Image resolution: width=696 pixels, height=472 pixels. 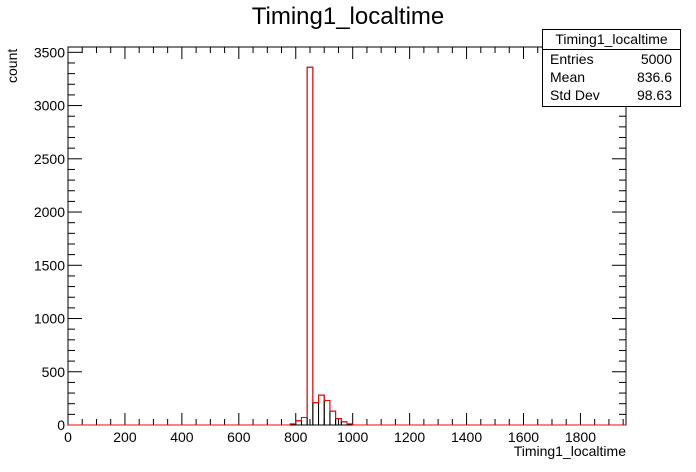 What do you see at coordinates (49, 106) in the screenshot?
I see `y-tick-label: 3000` at bounding box center [49, 106].